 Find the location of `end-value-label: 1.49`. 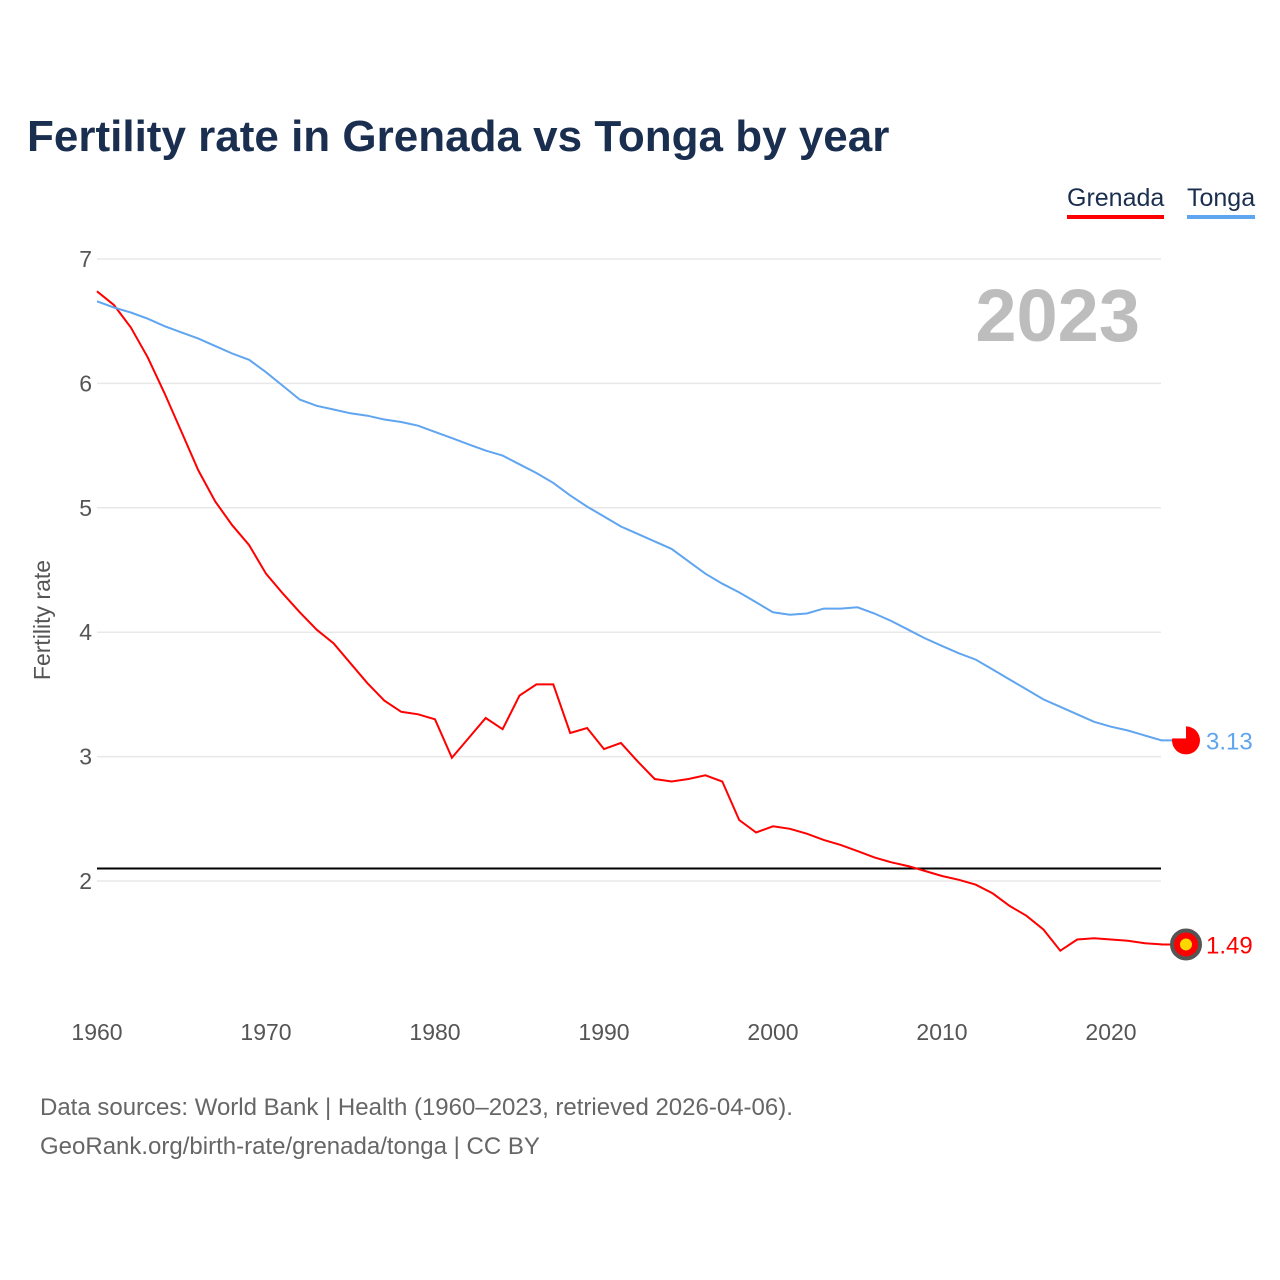

end-value-label: 1.49 is located at coordinates (1229, 945).